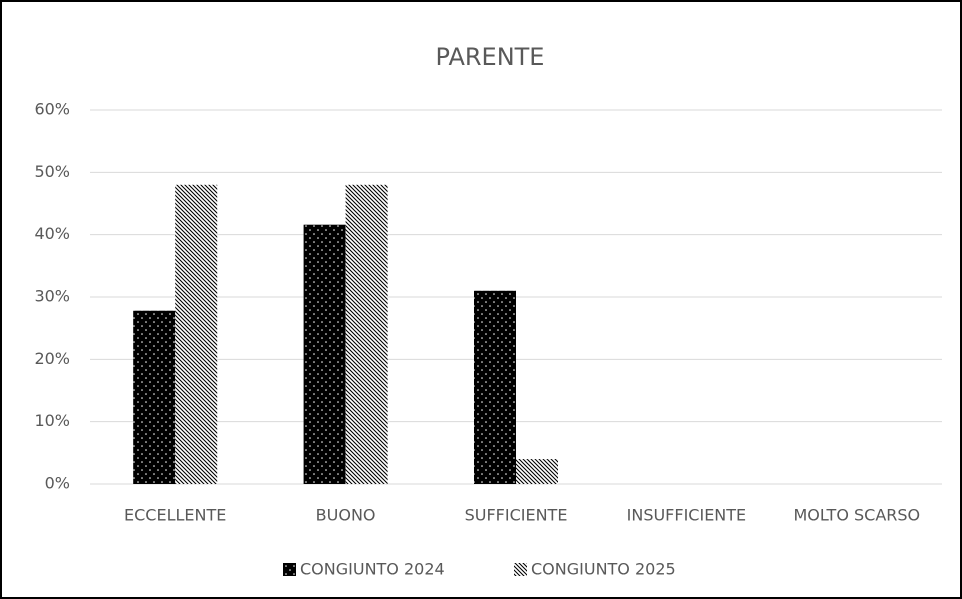 This screenshot has width=962, height=599. What do you see at coordinates (57, 483) in the screenshot?
I see `y-tick-label: 0%` at bounding box center [57, 483].